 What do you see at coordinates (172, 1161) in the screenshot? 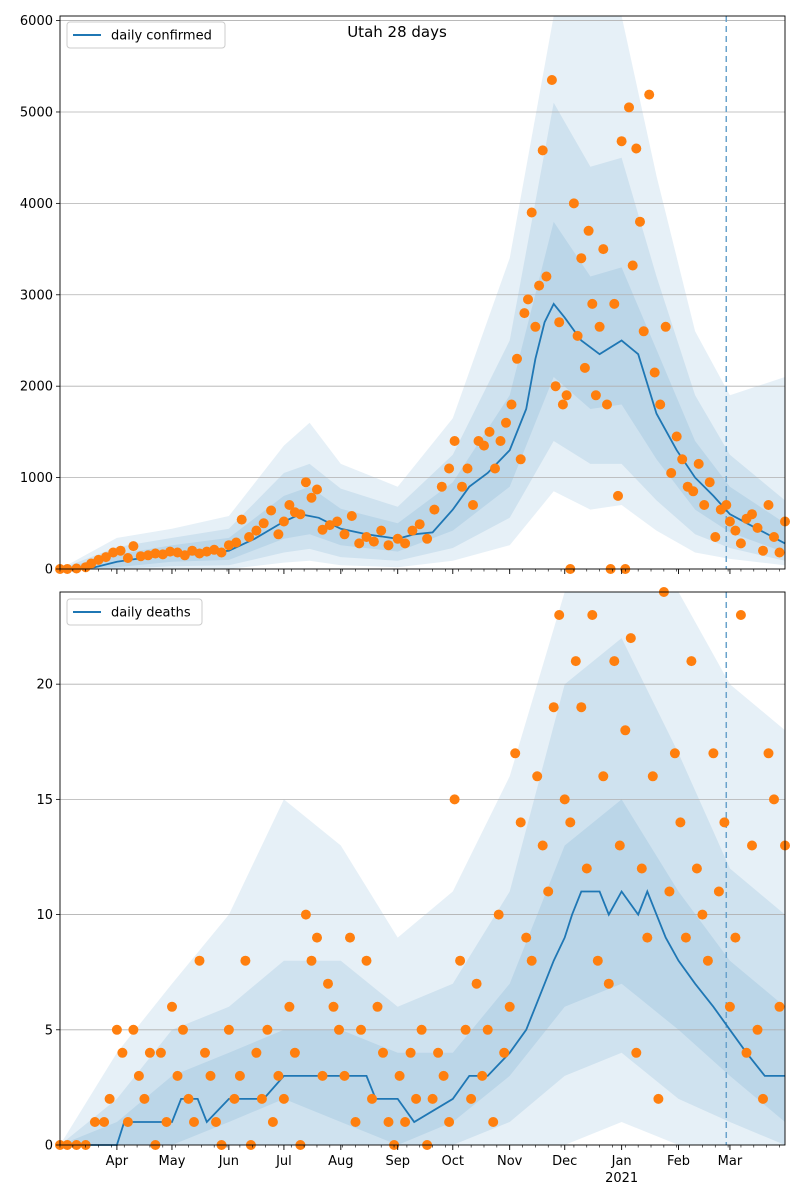
I see `x-tick-label: May` at bounding box center [172, 1161].